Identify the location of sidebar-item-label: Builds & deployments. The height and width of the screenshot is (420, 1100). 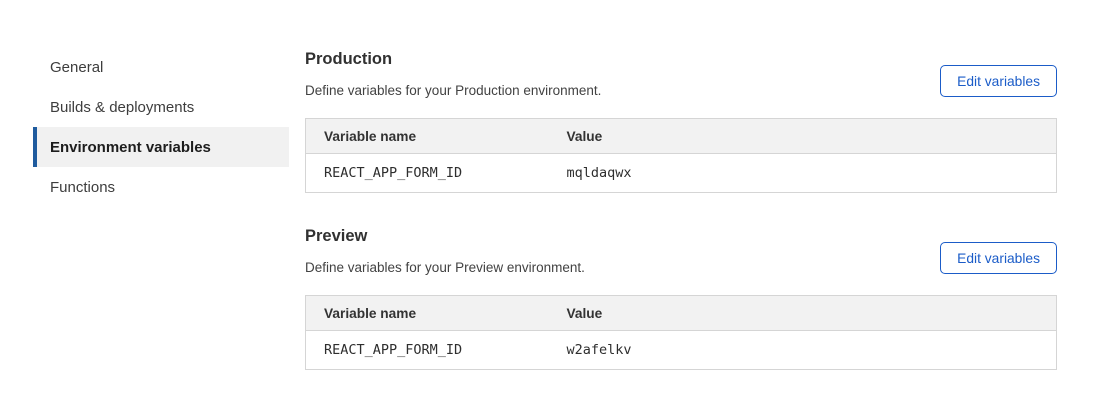
(122, 107).